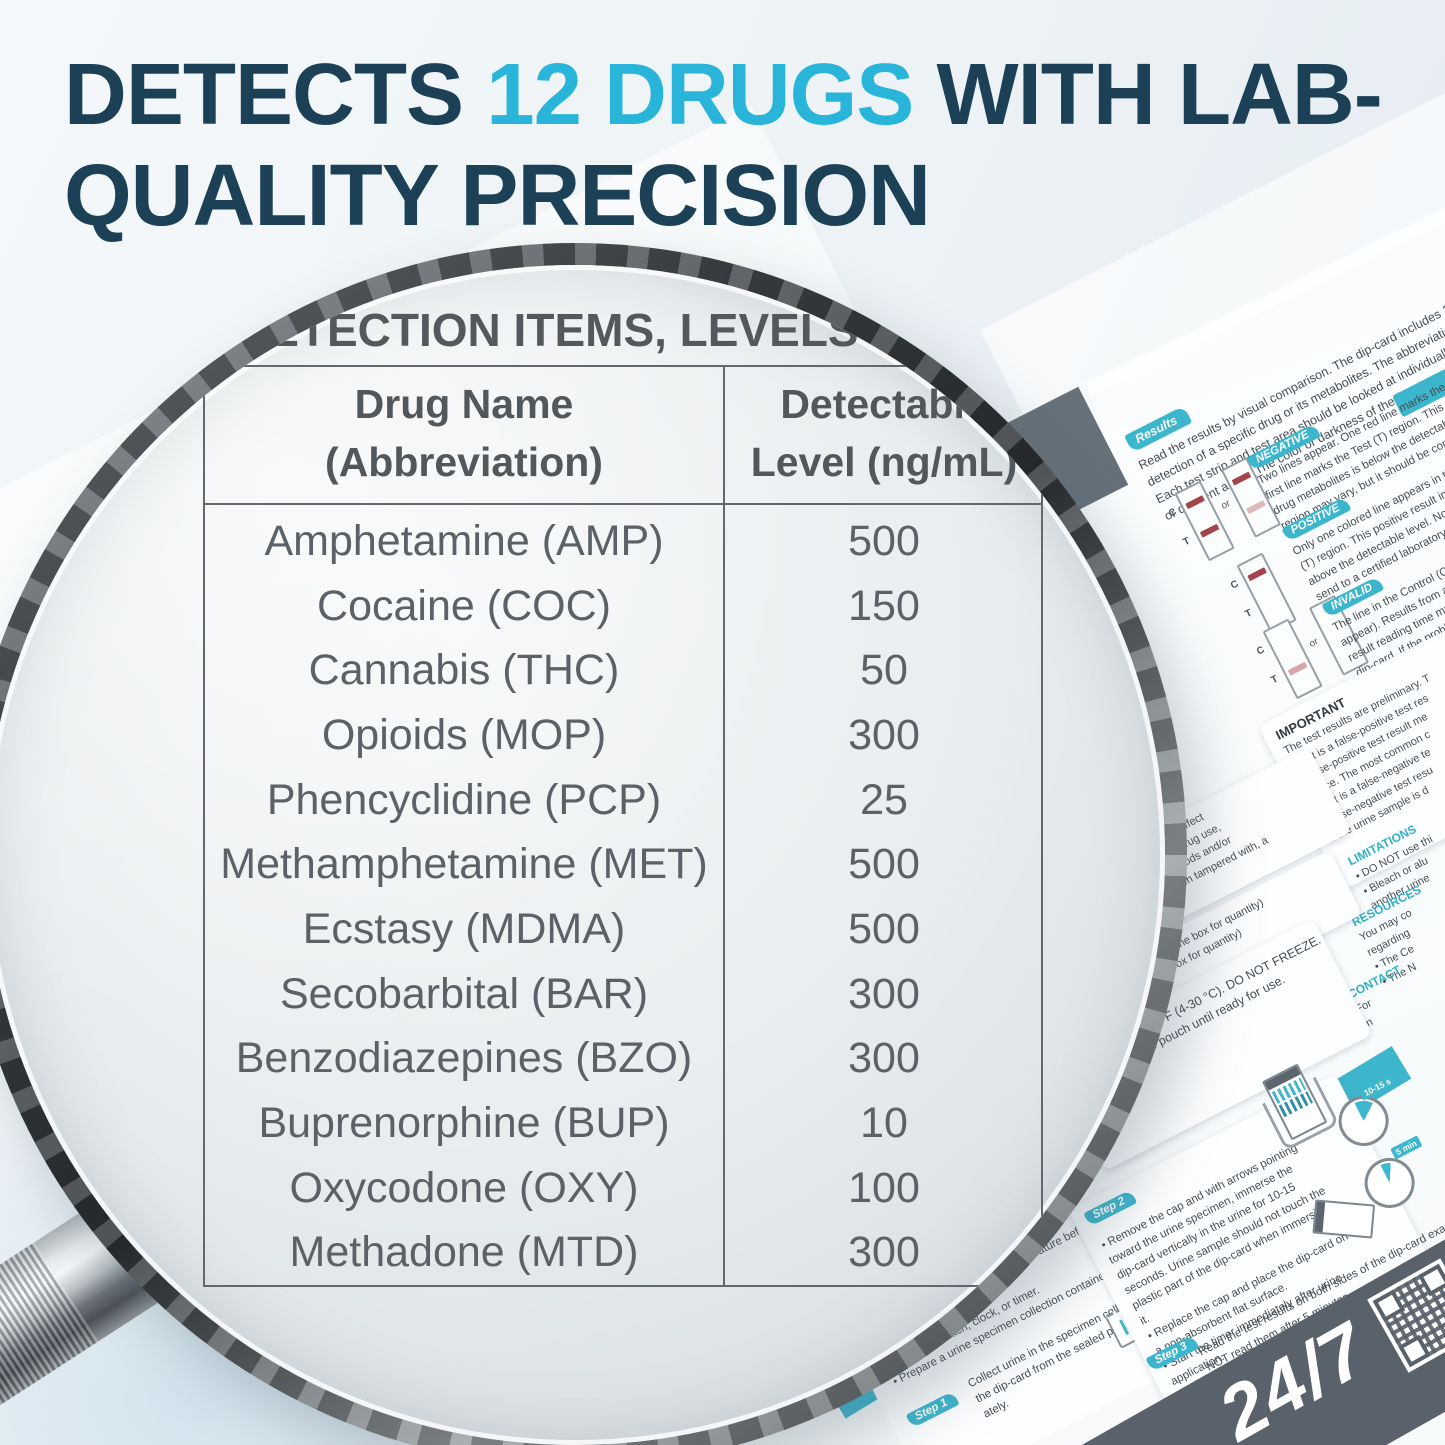 The height and width of the screenshot is (1445, 1445). What do you see at coordinates (464, 864) in the screenshot?
I see `table-row-name: Methamphetamine (MET)` at bounding box center [464, 864].